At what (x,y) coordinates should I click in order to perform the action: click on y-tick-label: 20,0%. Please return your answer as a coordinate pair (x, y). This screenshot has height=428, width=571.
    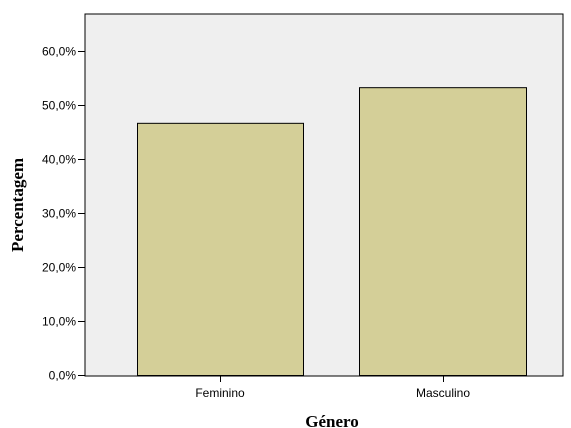
    Looking at the image, I should click on (59, 268).